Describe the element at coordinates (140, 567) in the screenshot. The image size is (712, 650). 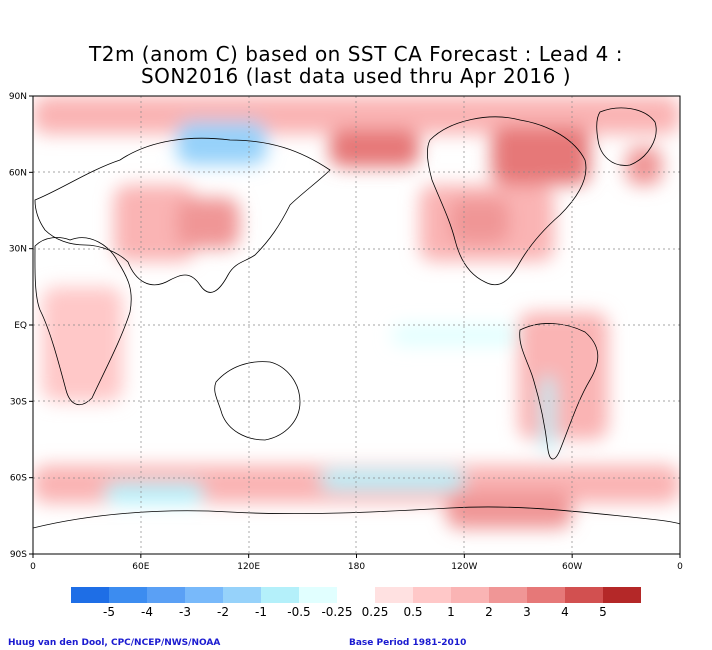
I see `lon-label: 60E` at that location.